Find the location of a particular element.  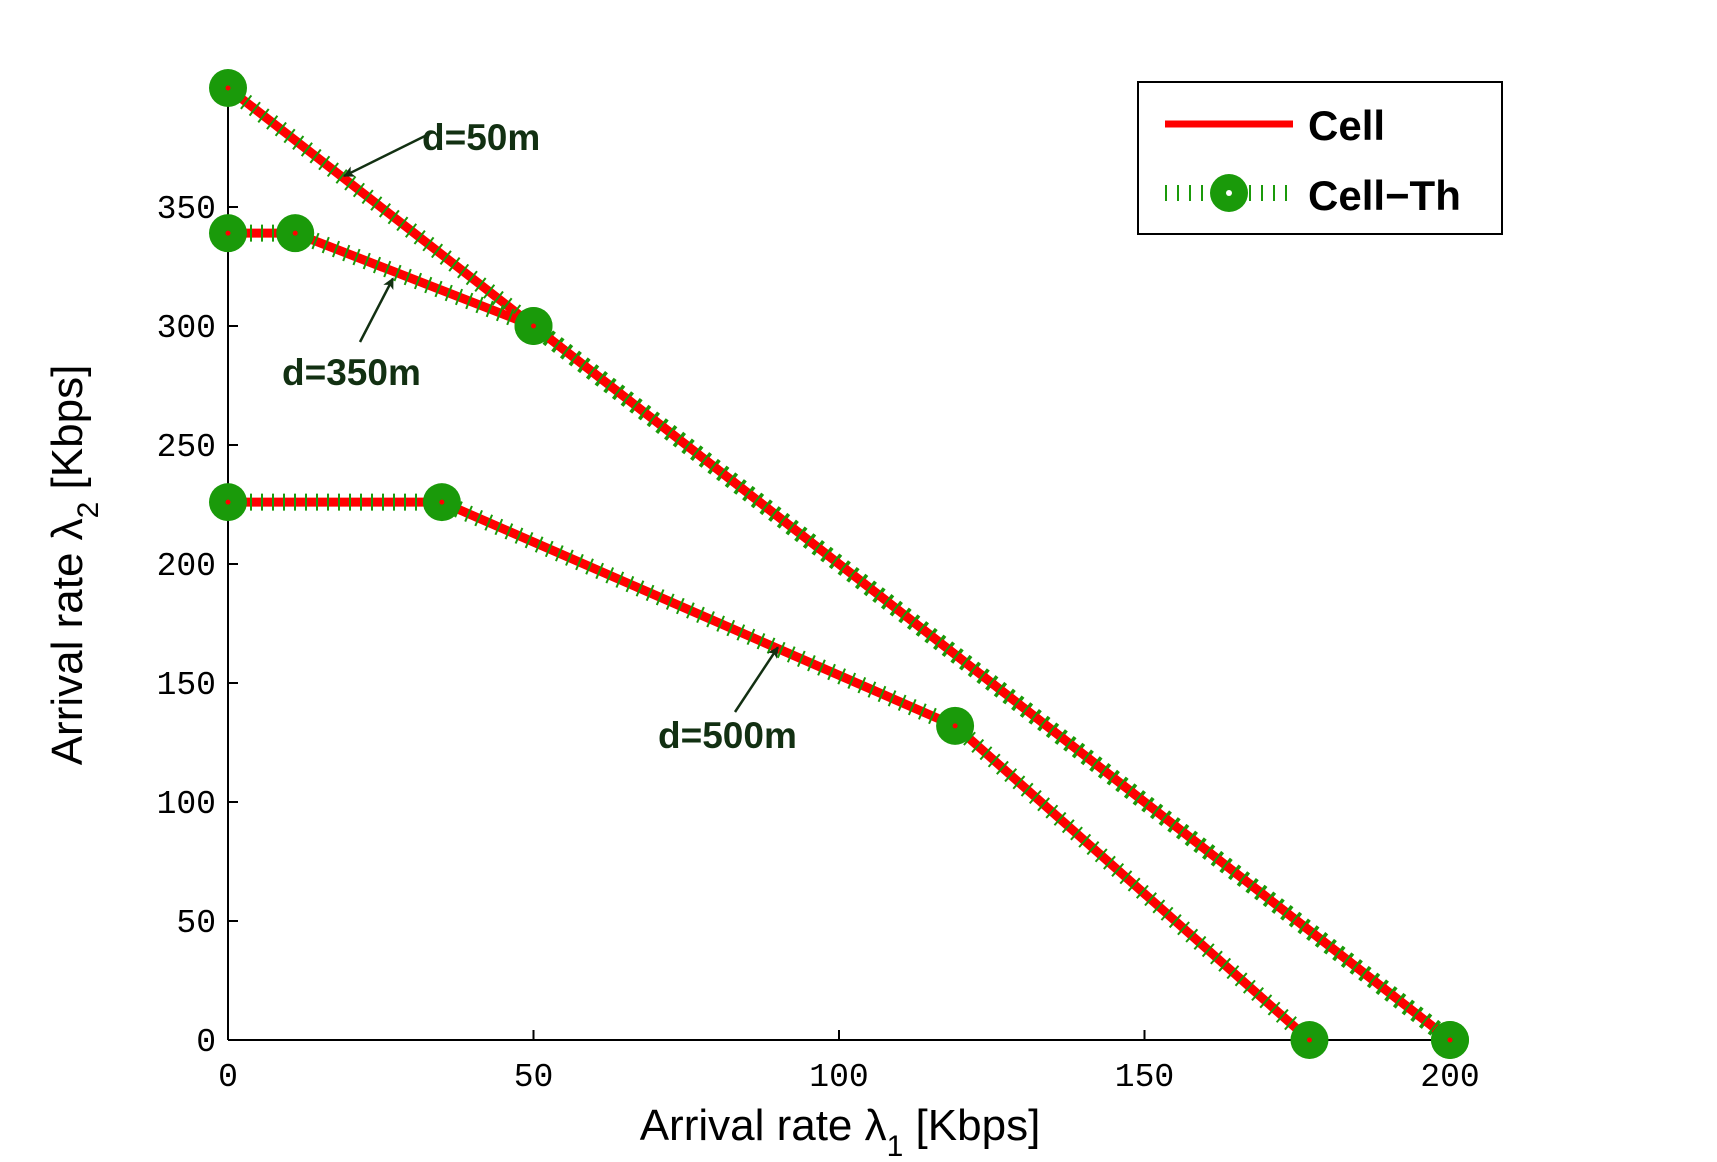

legend-box is located at coordinates (1320, 158).